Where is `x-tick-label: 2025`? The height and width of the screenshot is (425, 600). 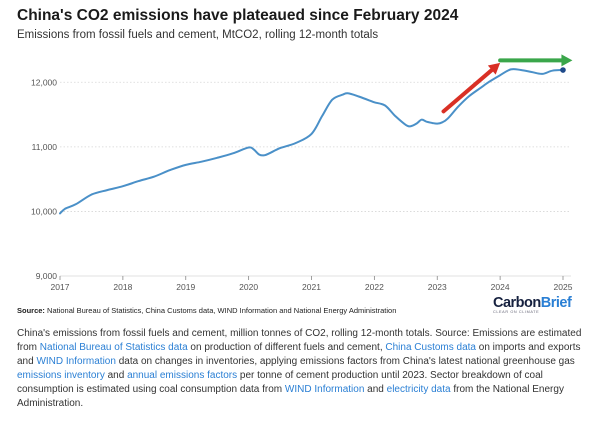
x-tick-label: 2025 is located at coordinates (563, 287).